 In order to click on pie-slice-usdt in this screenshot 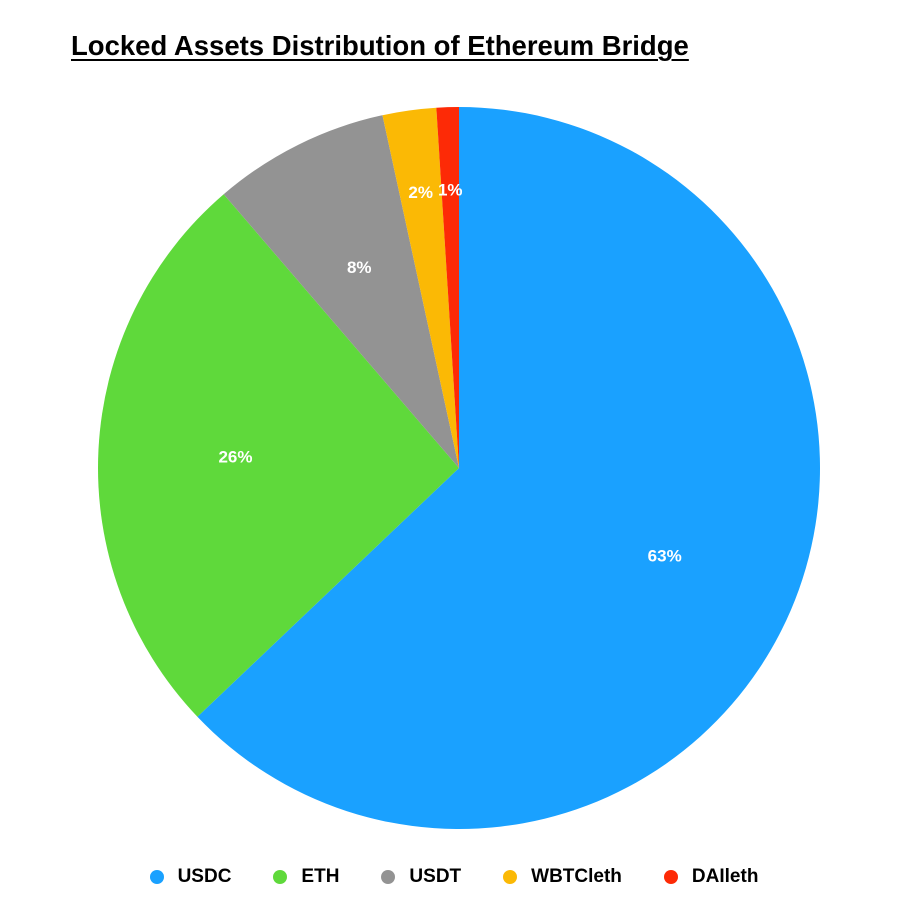, I will do `click(341, 291)`.